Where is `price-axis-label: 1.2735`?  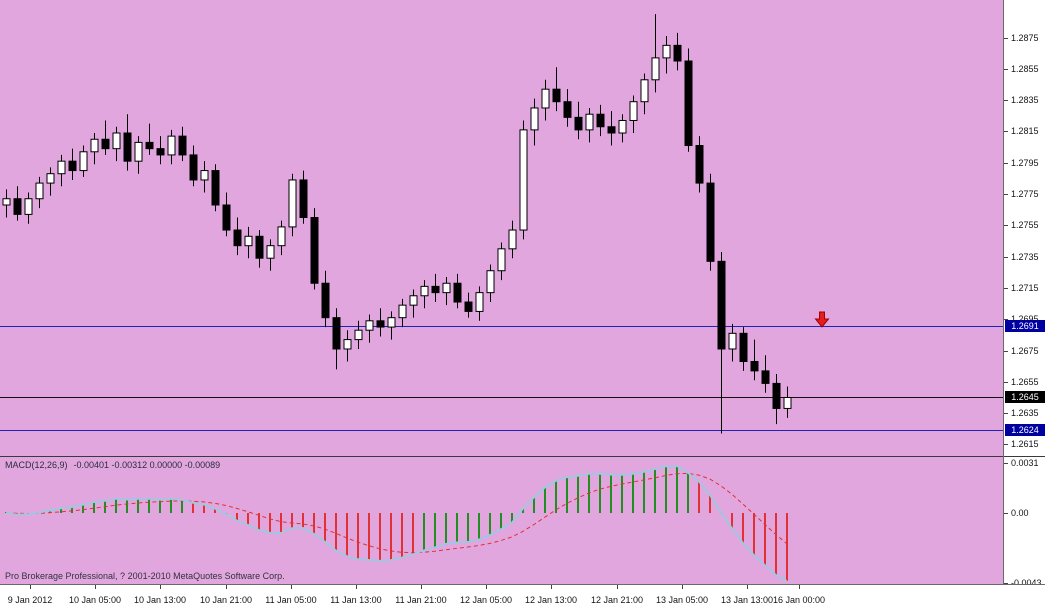
price-axis-label: 1.2735 is located at coordinates (1025, 256).